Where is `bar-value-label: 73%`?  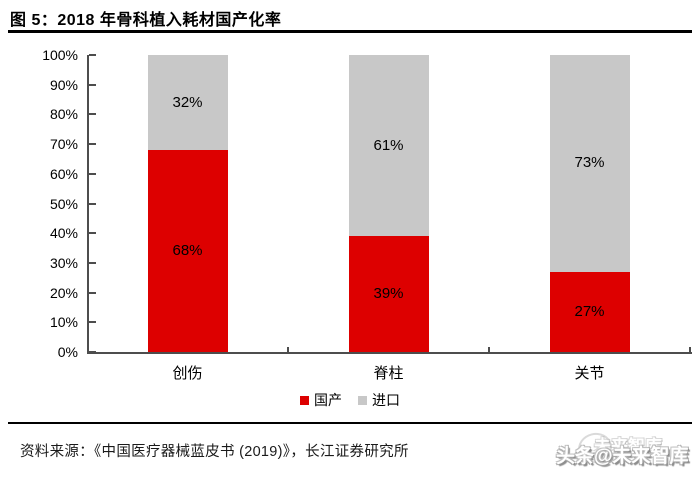 bar-value-label: 73% is located at coordinates (589, 163).